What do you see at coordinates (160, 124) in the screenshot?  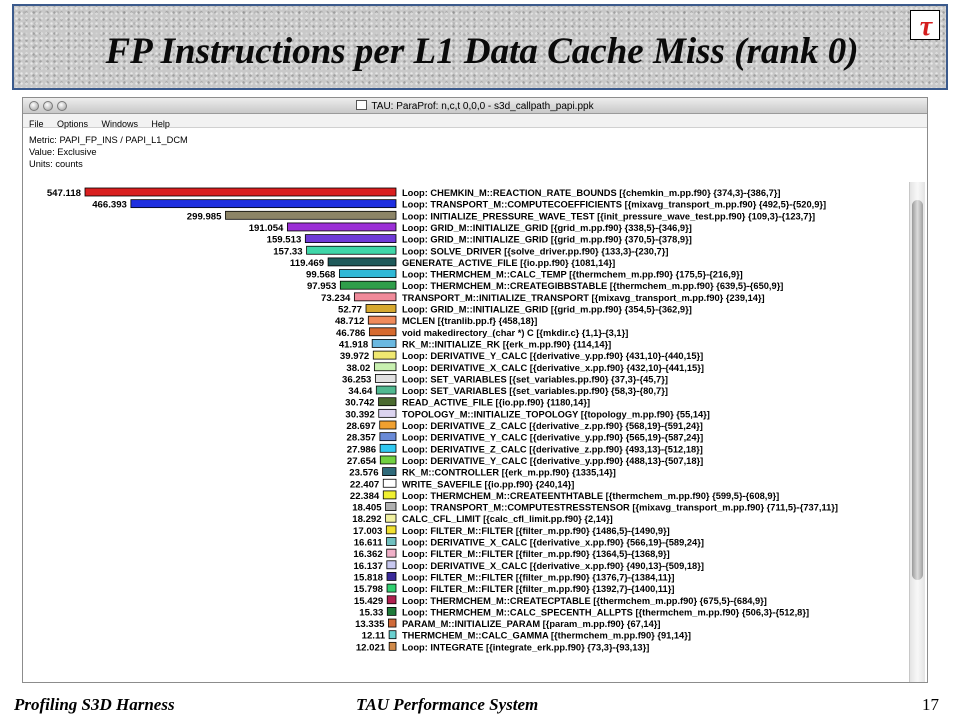 I see `menu-help: Help` at bounding box center [160, 124].